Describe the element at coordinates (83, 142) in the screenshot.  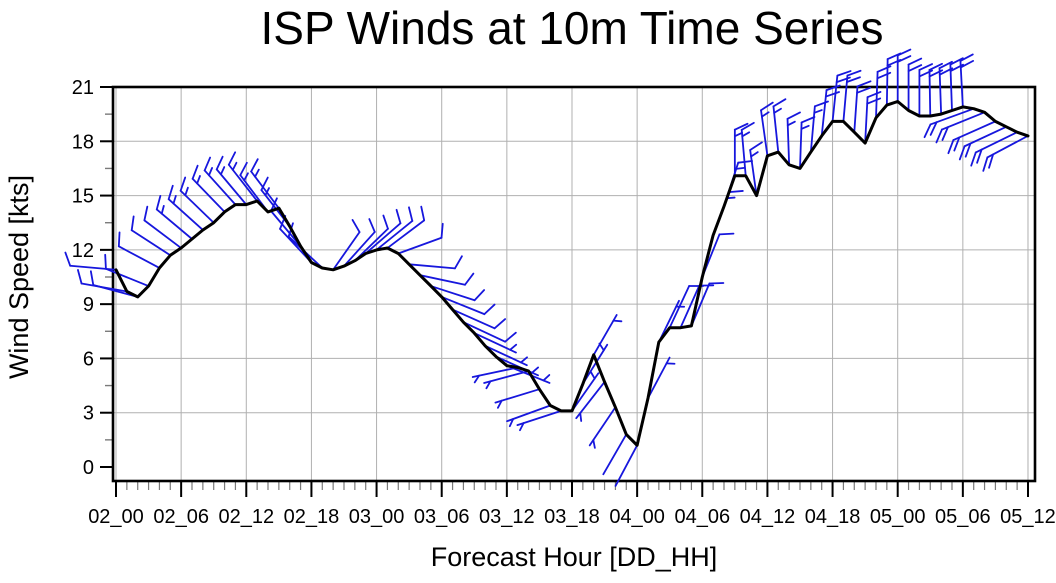
I see `y-tick-label: 18` at that location.